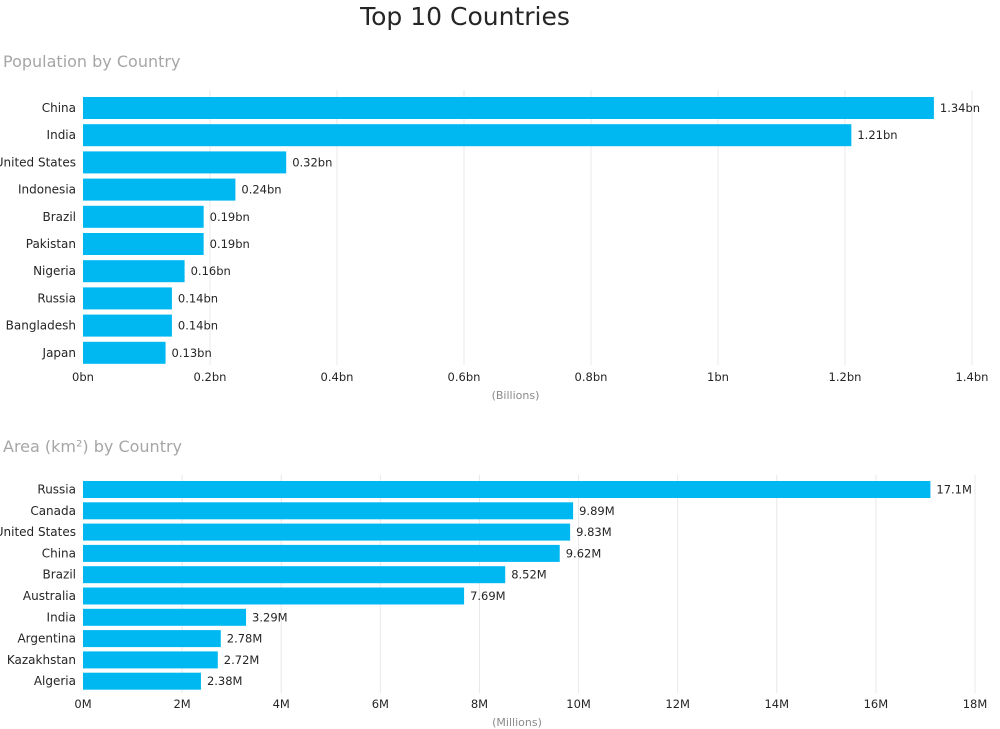 This screenshot has width=1000, height=729. What do you see at coordinates (61, 617) in the screenshot?
I see `area-category-label: India` at bounding box center [61, 617].